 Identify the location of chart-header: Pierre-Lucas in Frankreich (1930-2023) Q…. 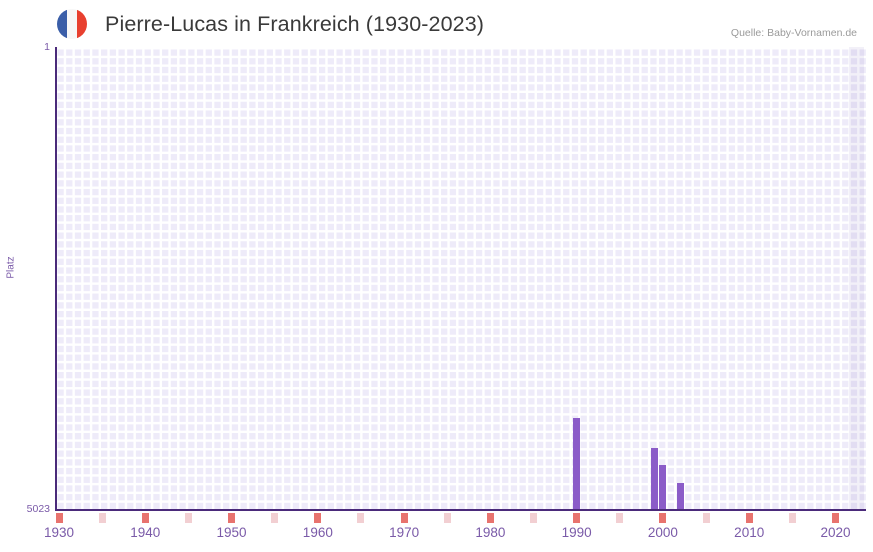
(436, 23).